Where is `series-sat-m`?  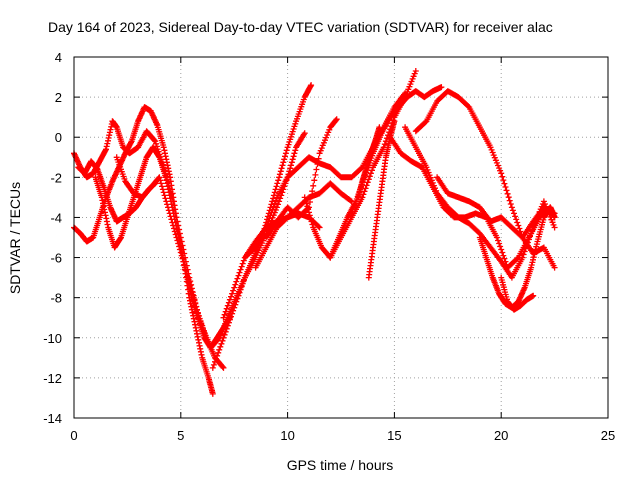
series-sat-m is located at coordinates (381, 199).